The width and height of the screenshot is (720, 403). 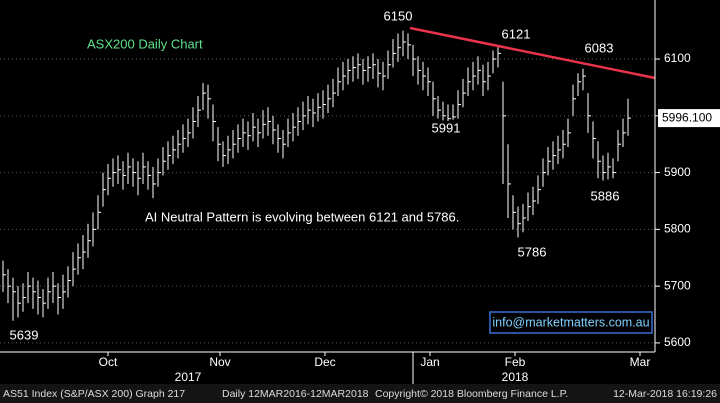 I want to click on x-tick-label: Nov, so click(x=219, y=362).